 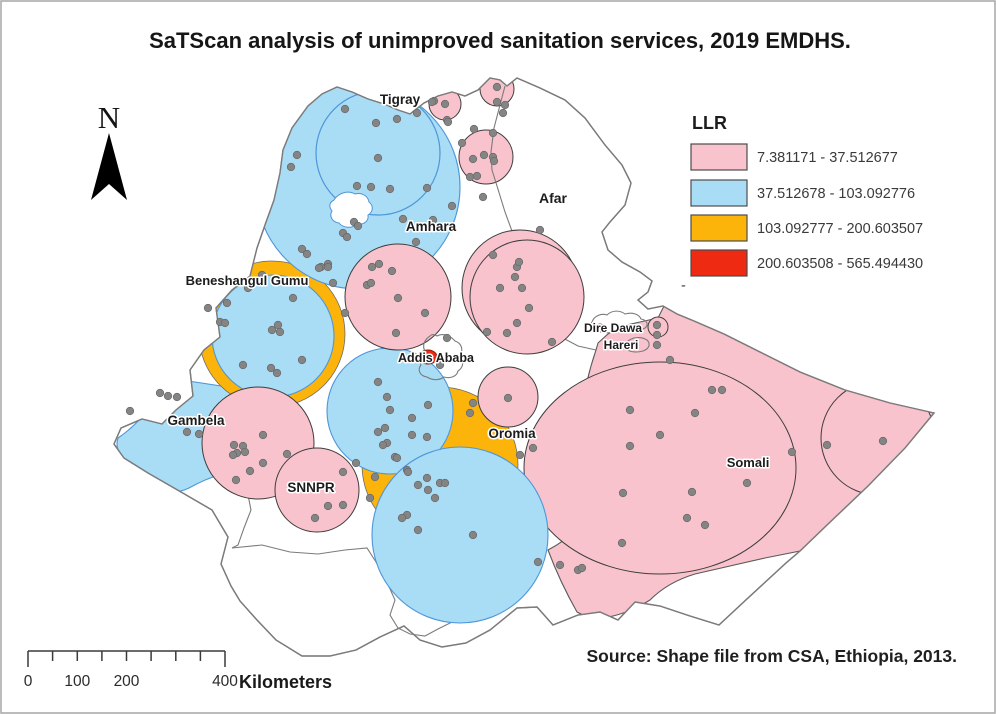 I want to click on legend-label: 200.603508 - 565.494430, so click(x=840, y=264).